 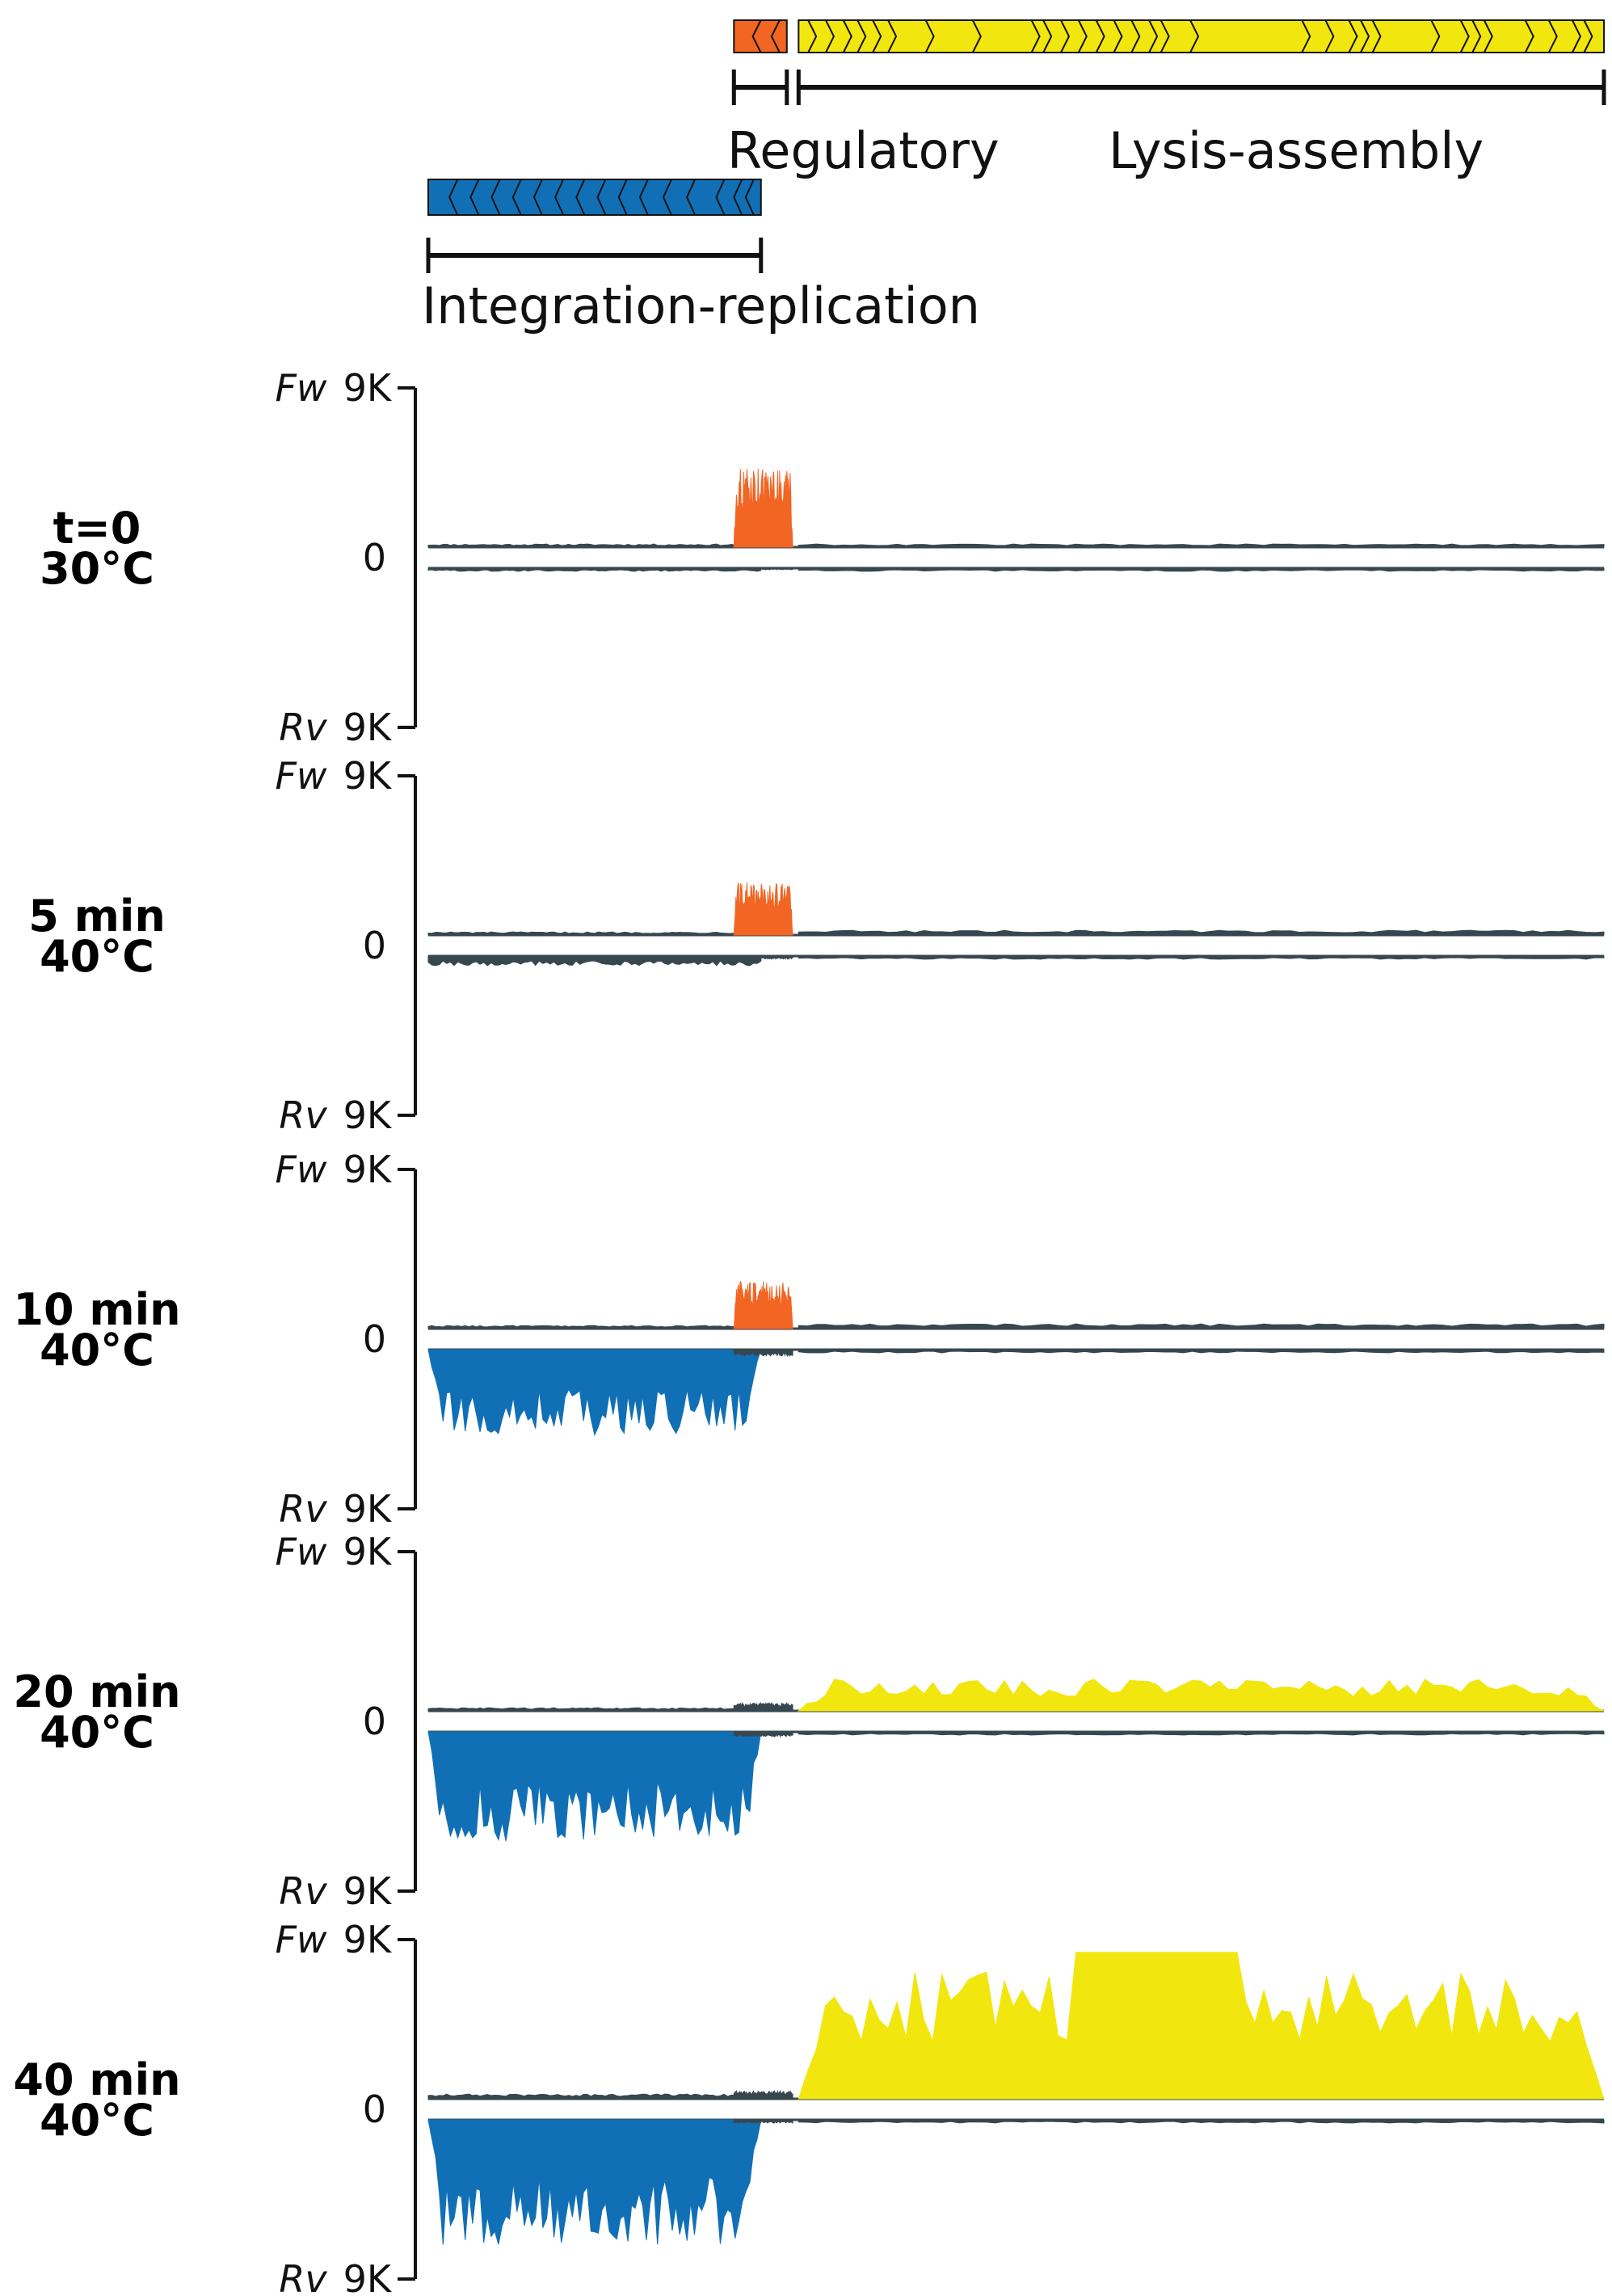 I want to click on condition-label: 10 min 40°C, so click(x=96, y=1329).